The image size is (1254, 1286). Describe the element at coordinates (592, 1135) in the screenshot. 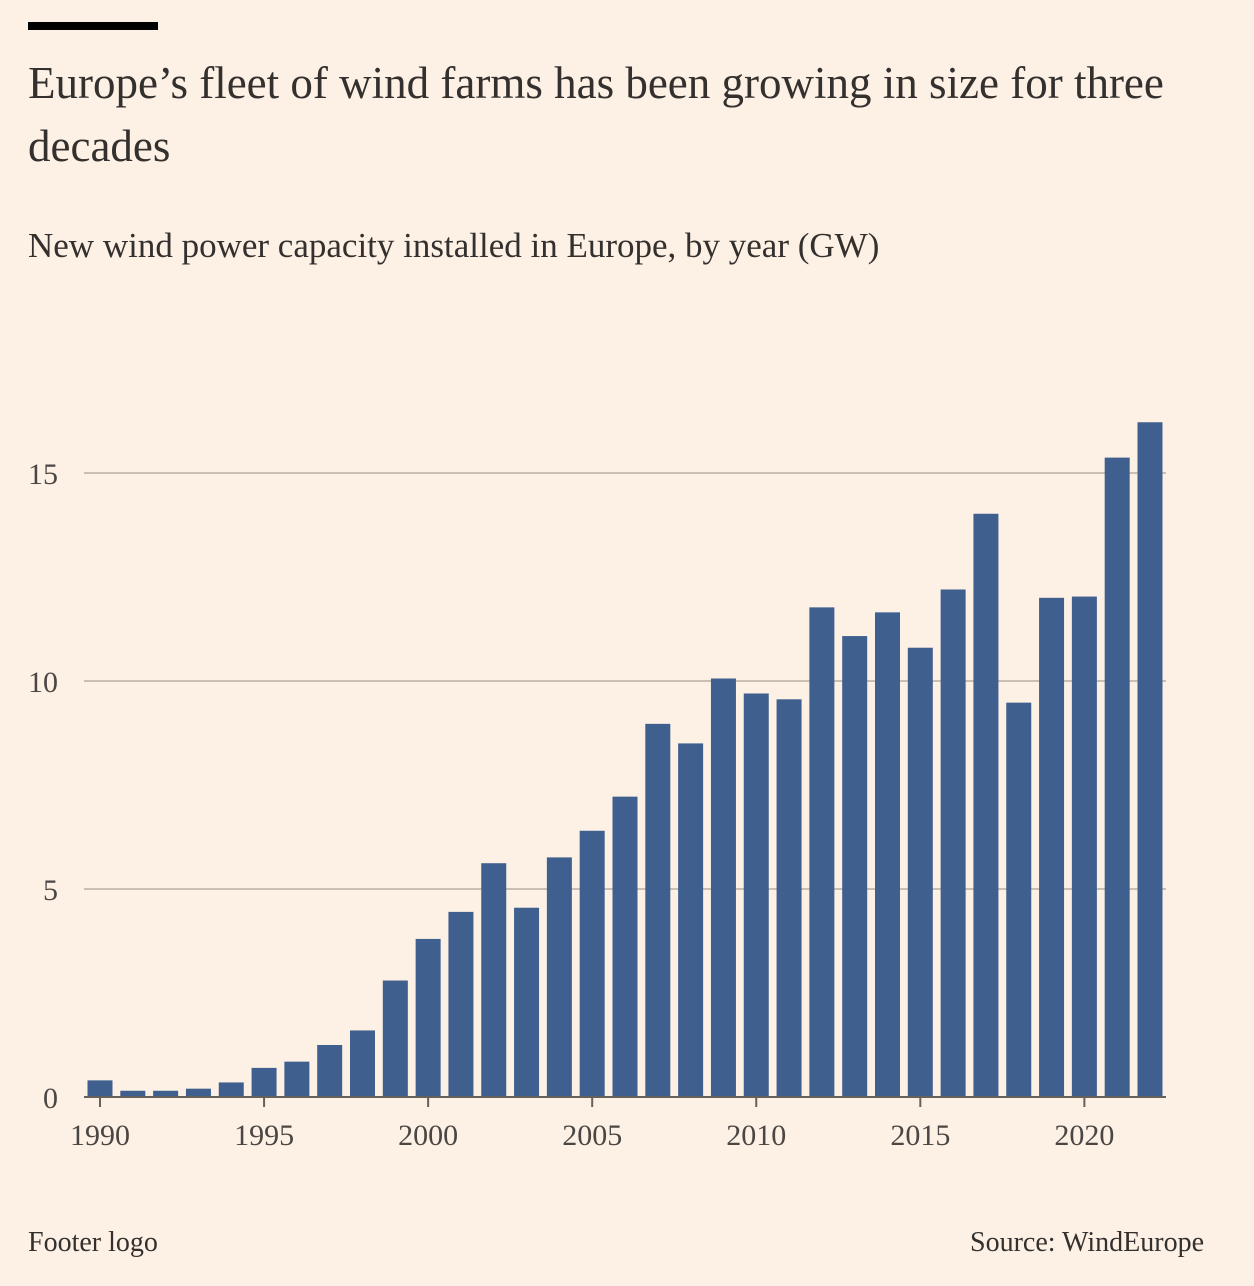

I see `x-tick-label-2005: 2005` at that location.